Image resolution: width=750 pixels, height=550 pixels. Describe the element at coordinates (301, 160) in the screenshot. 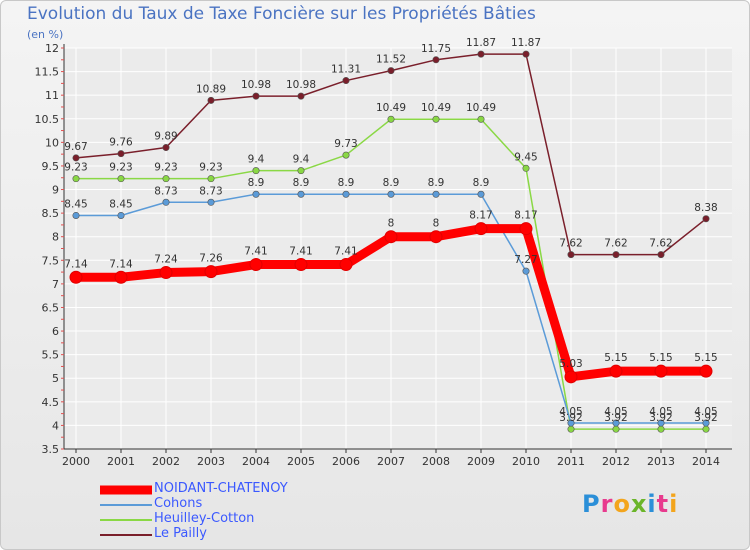

I see `data-label: 9.4` at that location.